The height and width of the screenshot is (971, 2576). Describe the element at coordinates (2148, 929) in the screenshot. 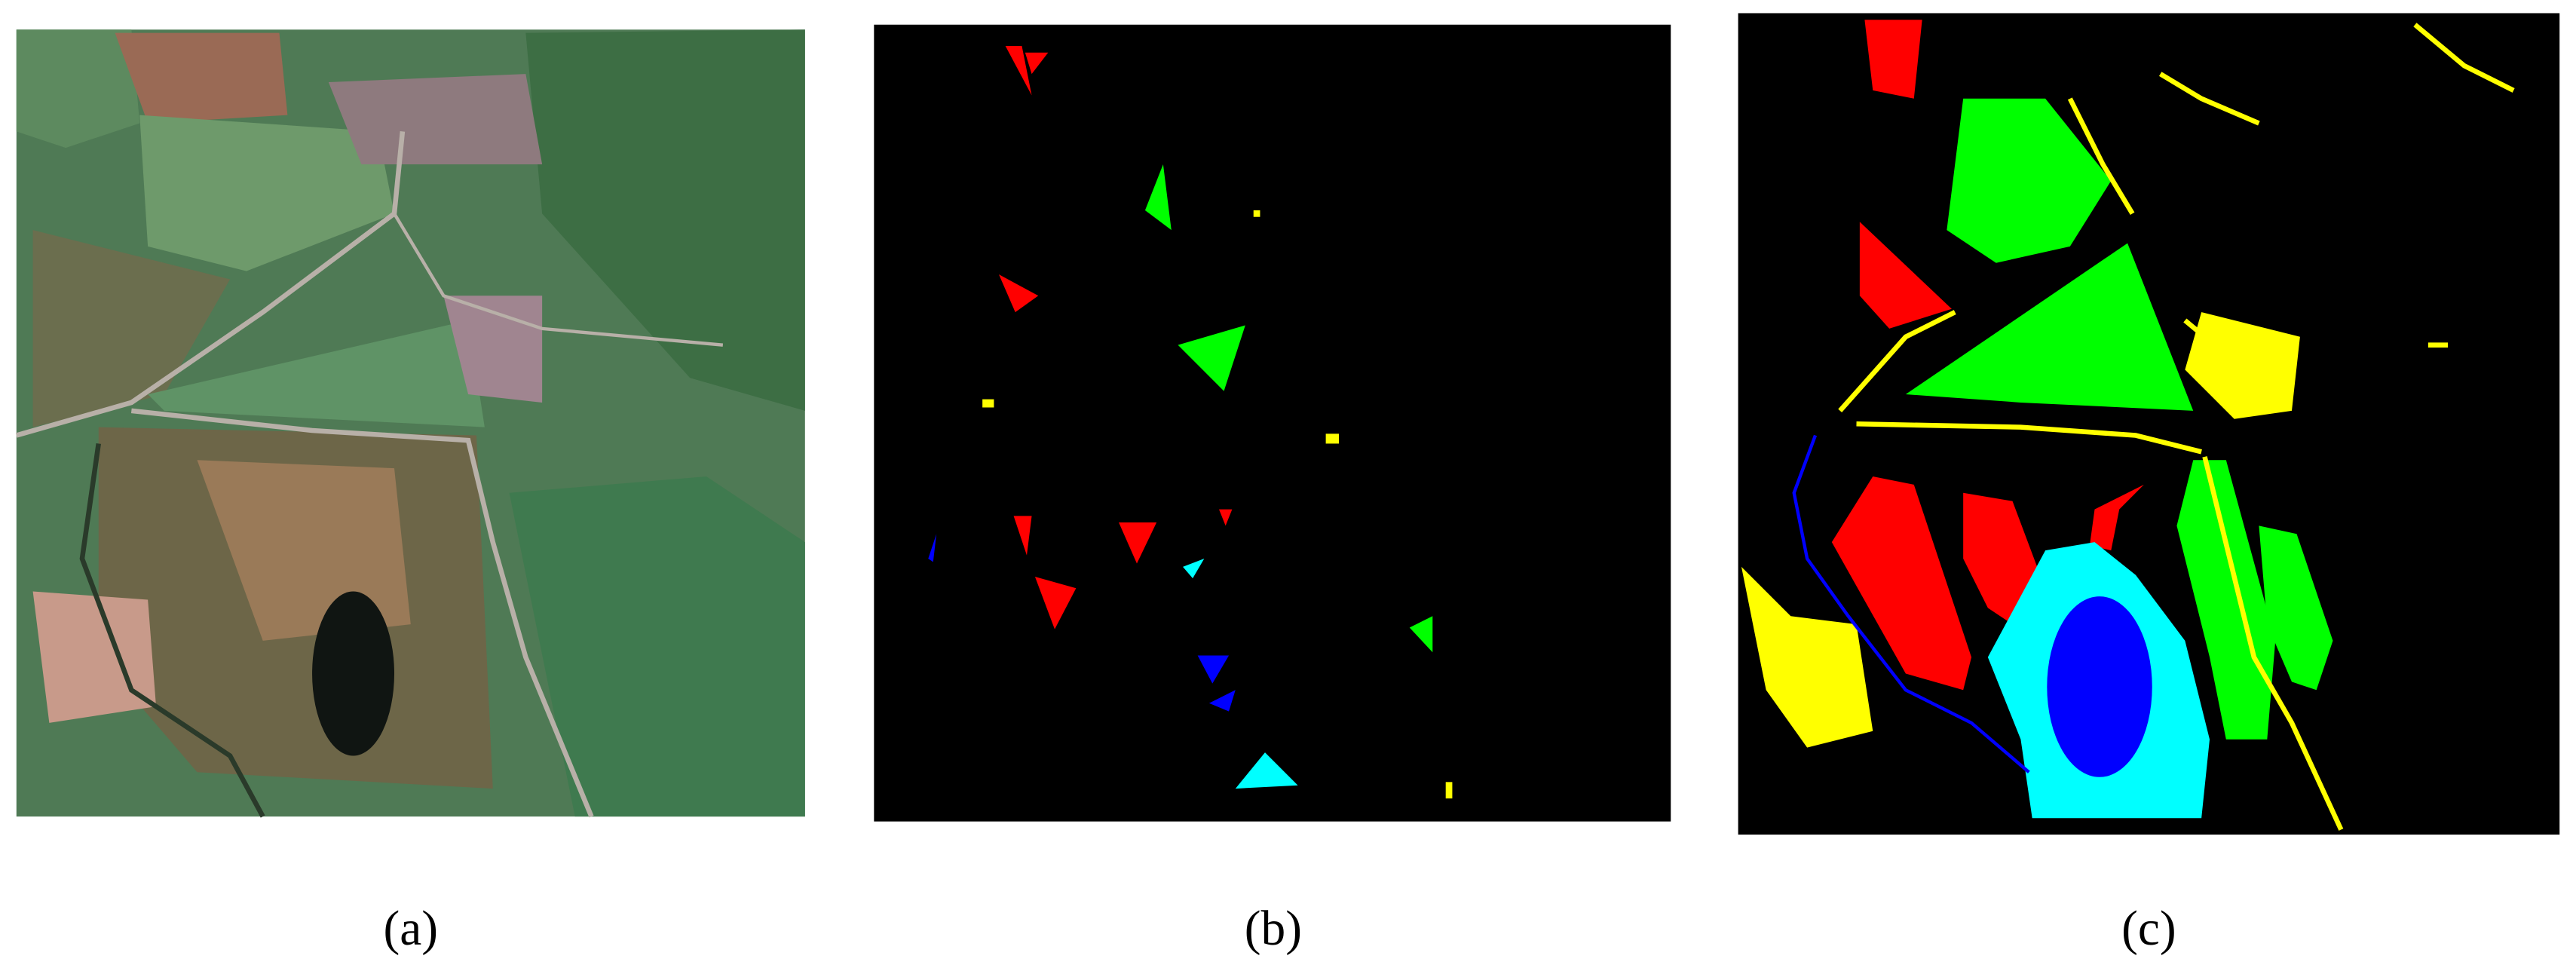

I see `caption: (c)` at that location.